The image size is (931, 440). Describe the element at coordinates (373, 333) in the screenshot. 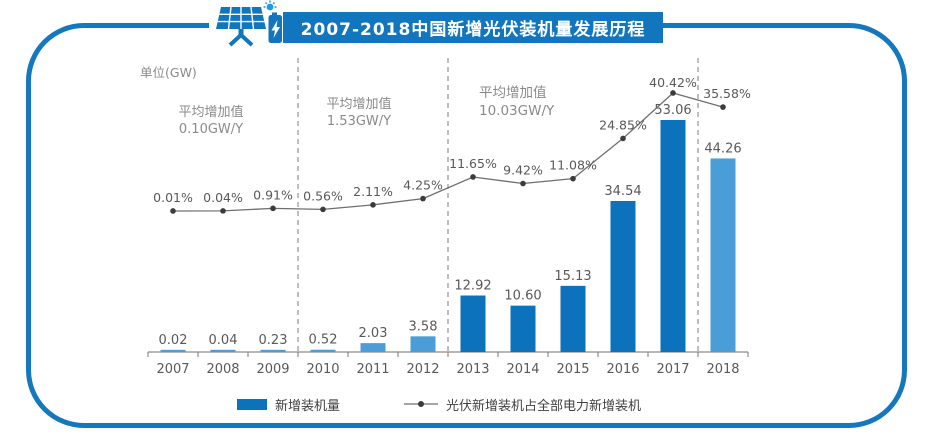

I see `bar-value-label: 2.03` at that location.